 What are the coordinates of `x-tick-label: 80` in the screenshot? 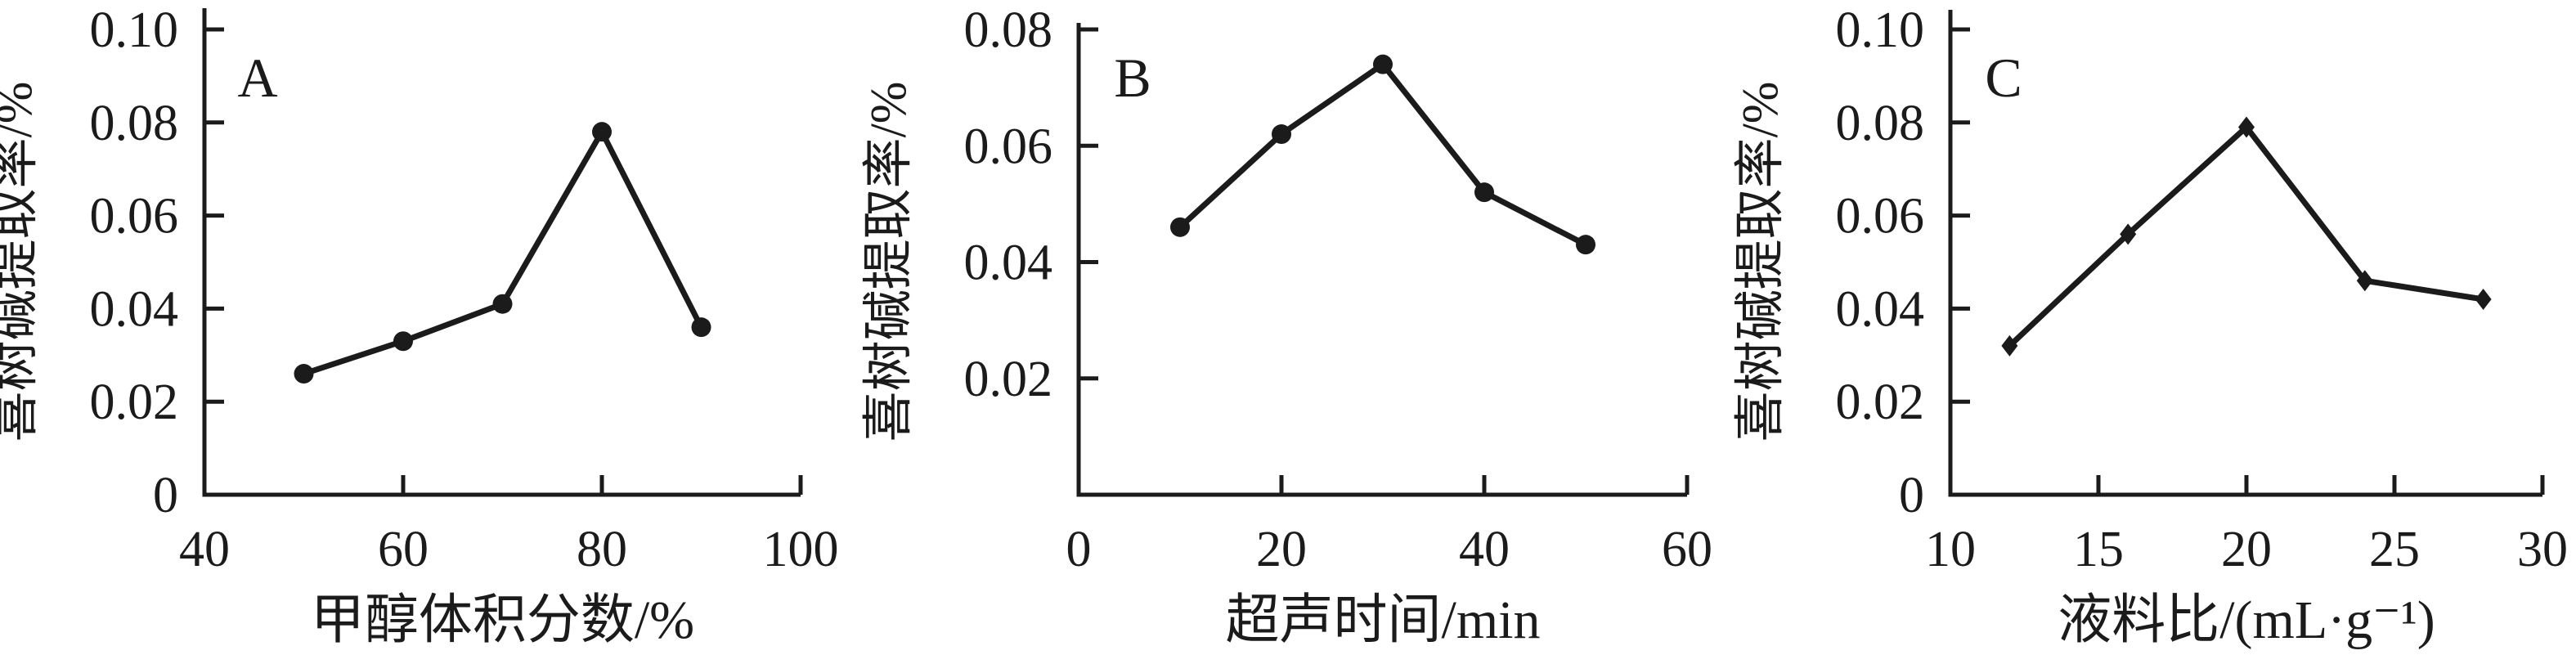 It's located at (602, 549).